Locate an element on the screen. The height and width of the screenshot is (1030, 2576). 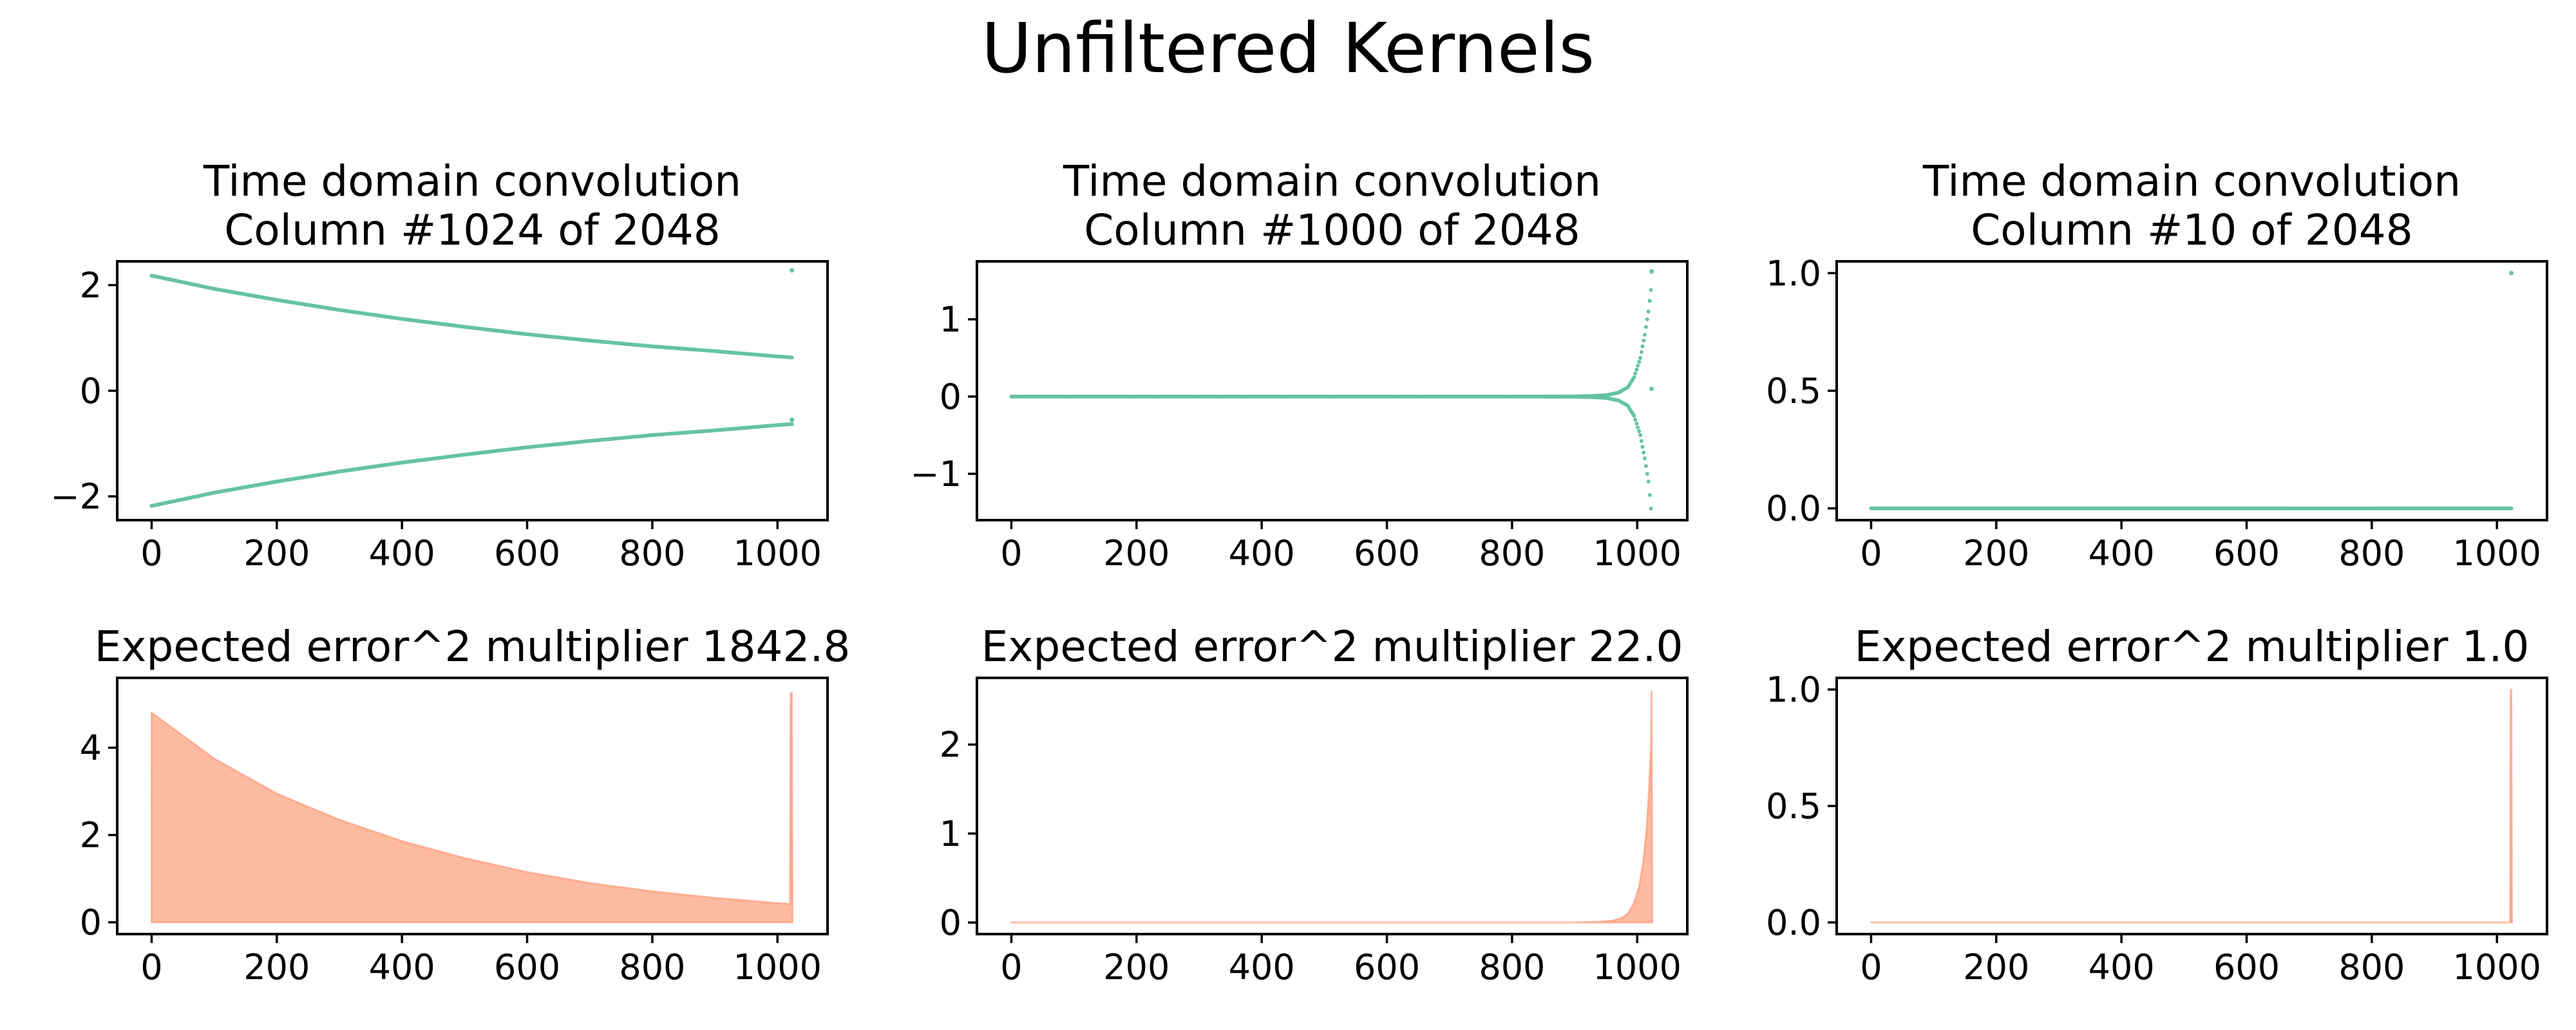
subplot-title-line: Column #10 of 2048 is located at coordinates (2192, 230).